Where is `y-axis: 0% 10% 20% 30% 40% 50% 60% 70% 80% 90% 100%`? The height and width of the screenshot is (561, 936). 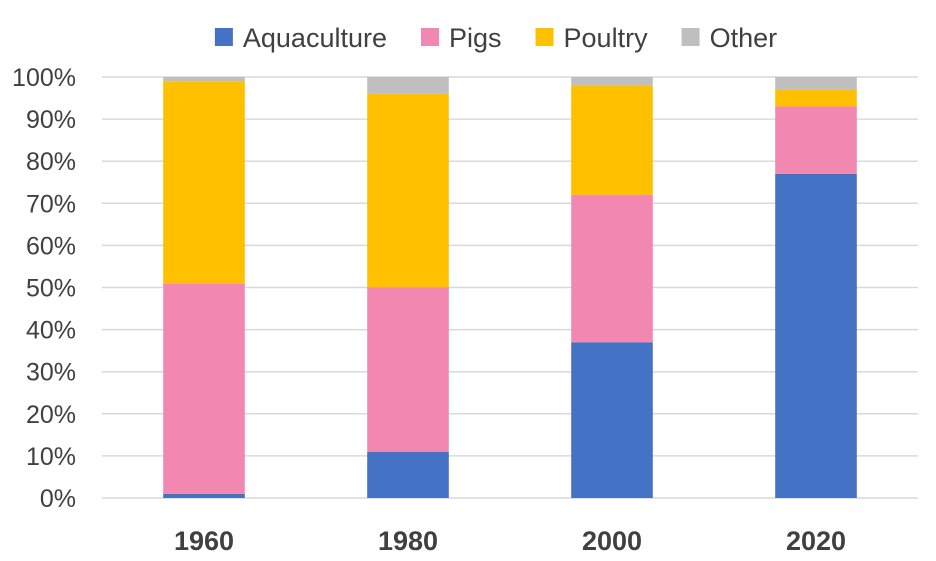 y-axis: 0% 10% 20% 30% 40% 50% 60% 70% 80% 90% 100% is located at coordinates (44, 288).